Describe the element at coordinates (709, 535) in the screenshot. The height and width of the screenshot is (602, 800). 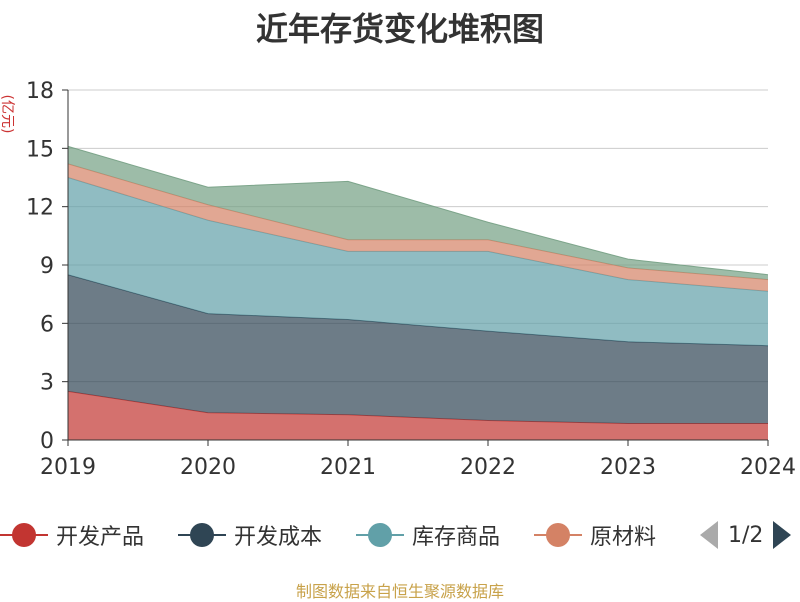
I see `pager-prev-icon` at that location.